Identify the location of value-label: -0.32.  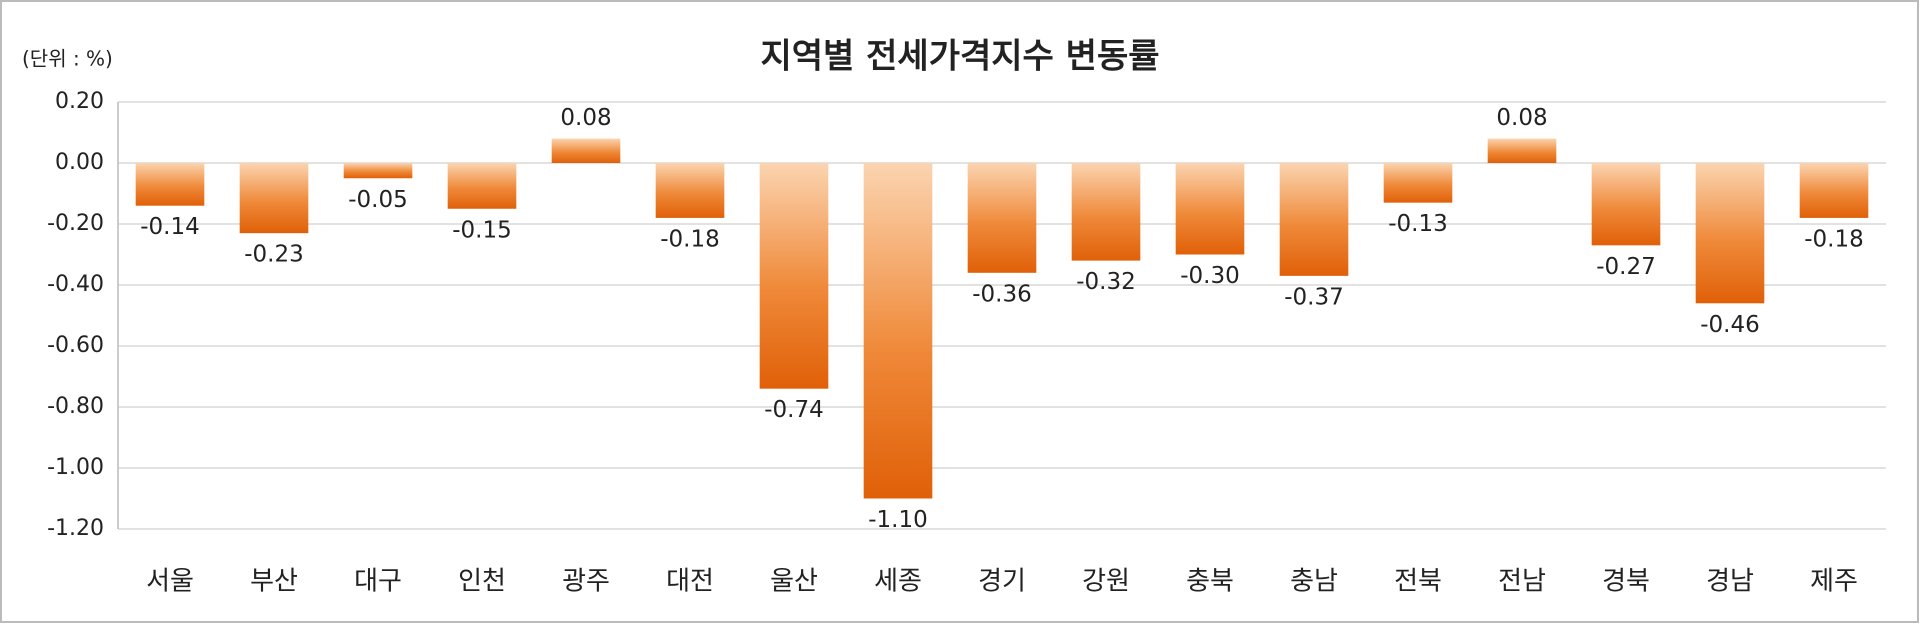
(1106, 282).